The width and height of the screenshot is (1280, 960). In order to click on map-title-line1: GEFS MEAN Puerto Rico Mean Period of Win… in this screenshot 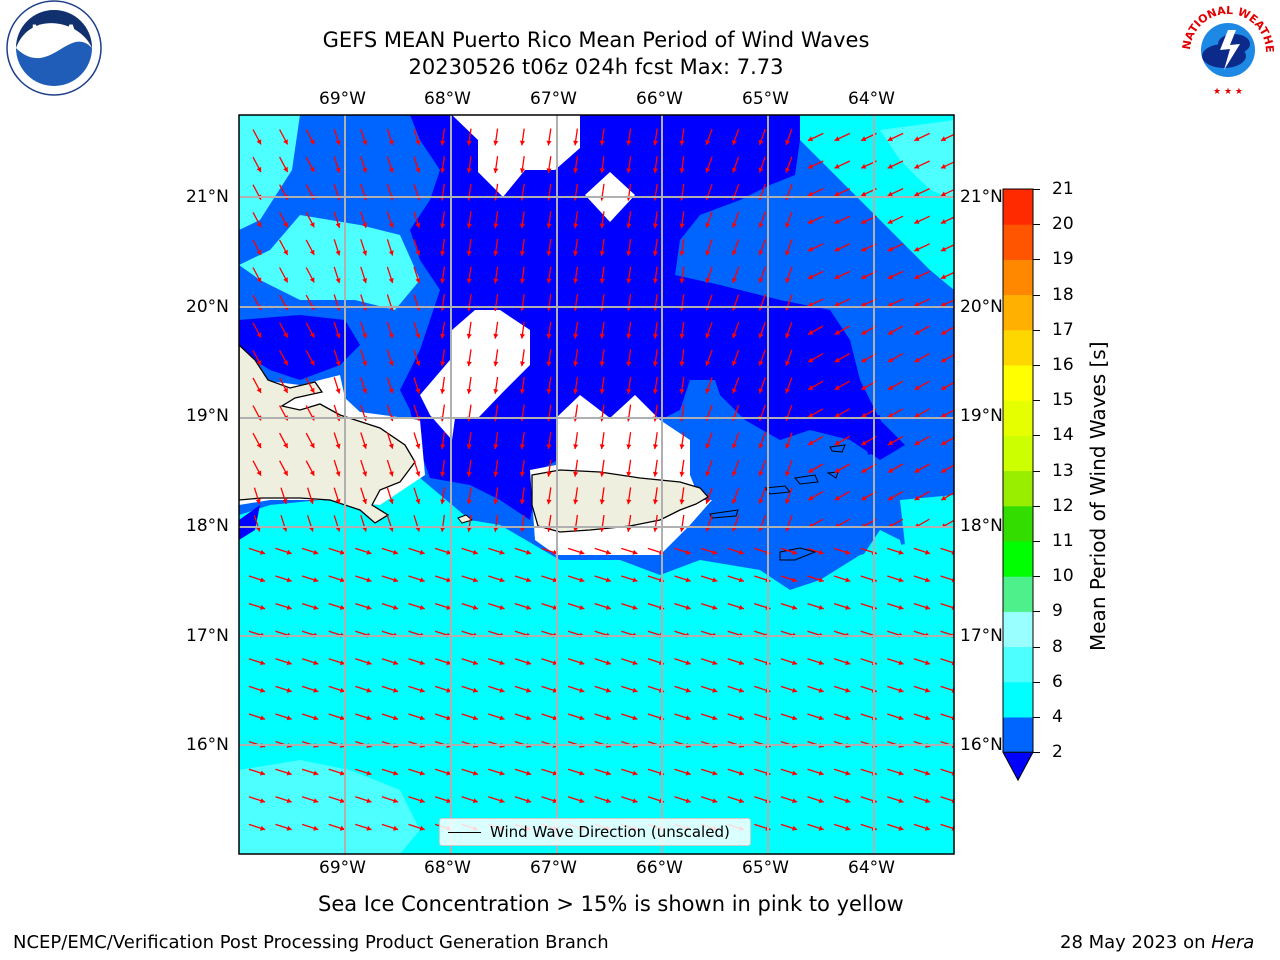, I will do `click(596, 40)`.